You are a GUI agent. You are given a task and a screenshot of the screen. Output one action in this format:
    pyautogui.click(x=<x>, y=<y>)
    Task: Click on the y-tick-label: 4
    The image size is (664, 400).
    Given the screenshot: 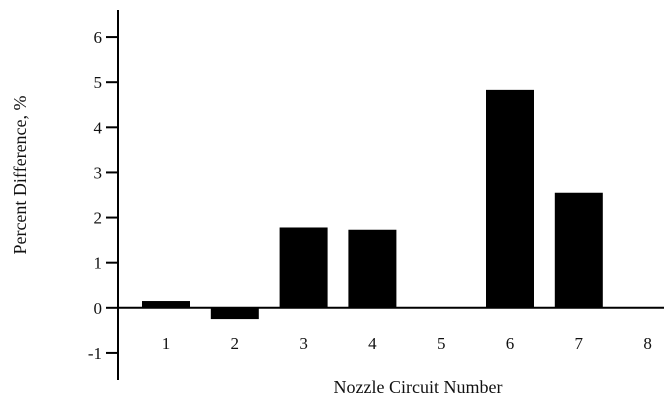 What is the action you would take?
    pyautogui.click(x=98, y=127)
    